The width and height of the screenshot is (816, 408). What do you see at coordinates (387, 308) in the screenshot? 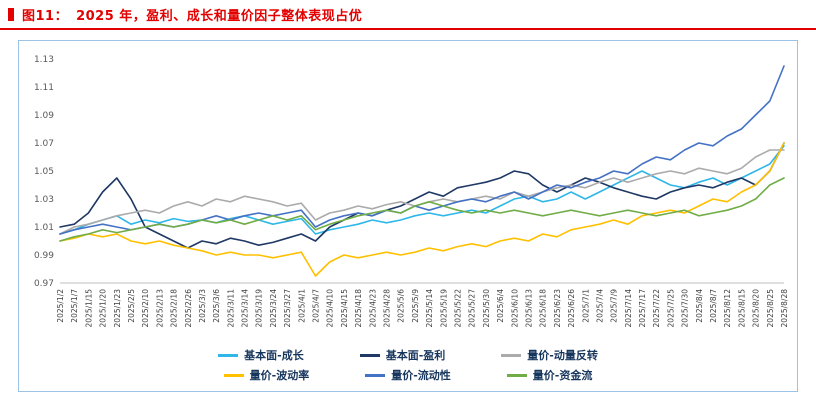
I see `x-axis-tick-label: 2025/4/28` at bounding box center [387, 308].